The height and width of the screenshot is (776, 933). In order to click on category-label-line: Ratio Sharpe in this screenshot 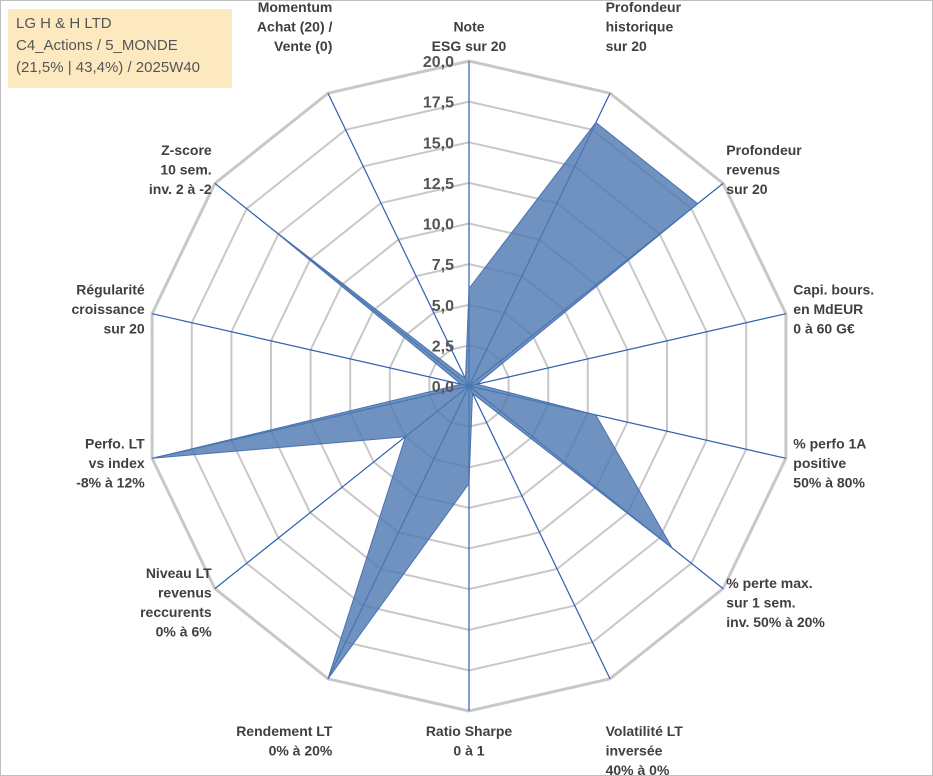, I will do `click(469, 731)`.